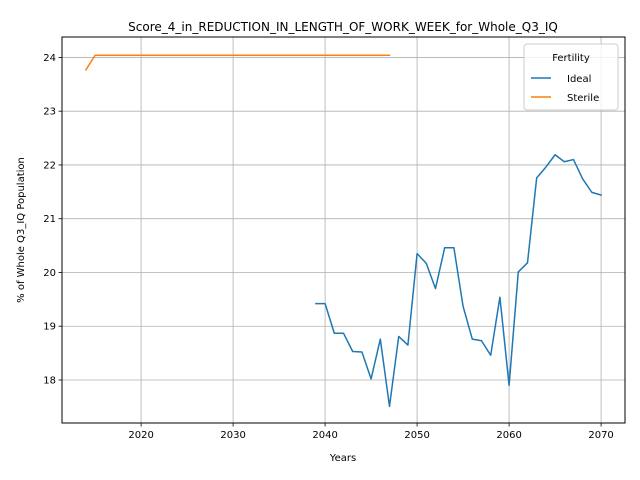  Describe the element at coordinates (49, 380) in the screenshot. I see `y-tick-label: 18` at that location.